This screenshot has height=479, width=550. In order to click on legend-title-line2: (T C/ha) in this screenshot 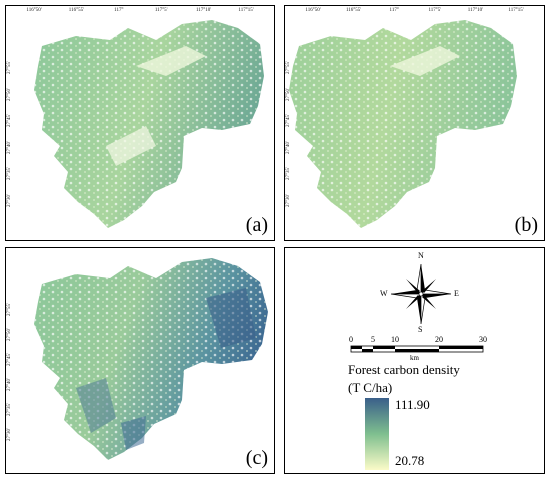, I will do `click(370, 387)`.